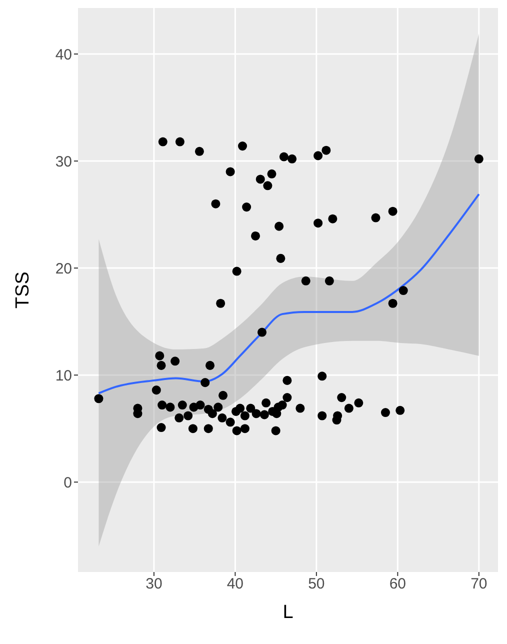  What do you see at coordinates (63, 161) in the screenshot?
I see `y-tick-label: 30` at bounding box center [63, 161].